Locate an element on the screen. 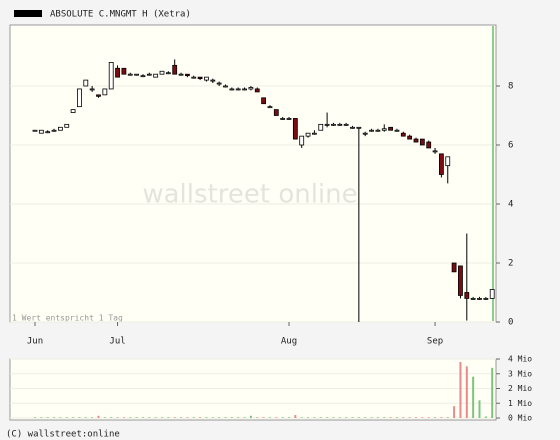  y-tick-label: 1 Mio is located at coordinates (520, 403).